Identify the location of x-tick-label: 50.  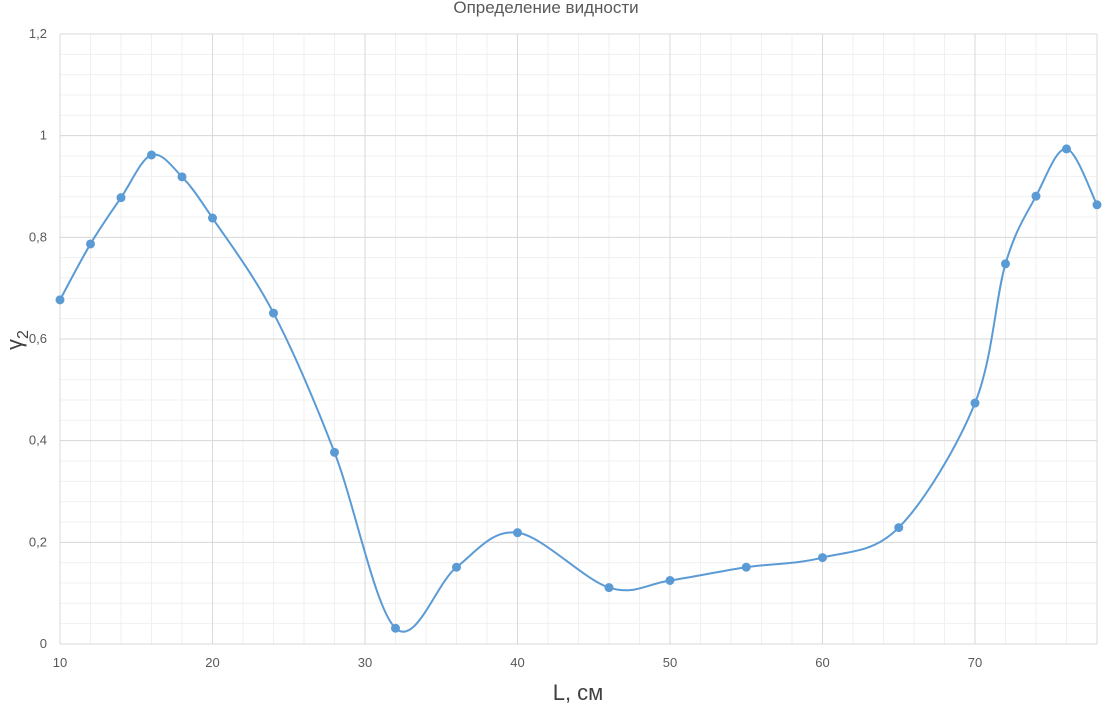
(670, 662).